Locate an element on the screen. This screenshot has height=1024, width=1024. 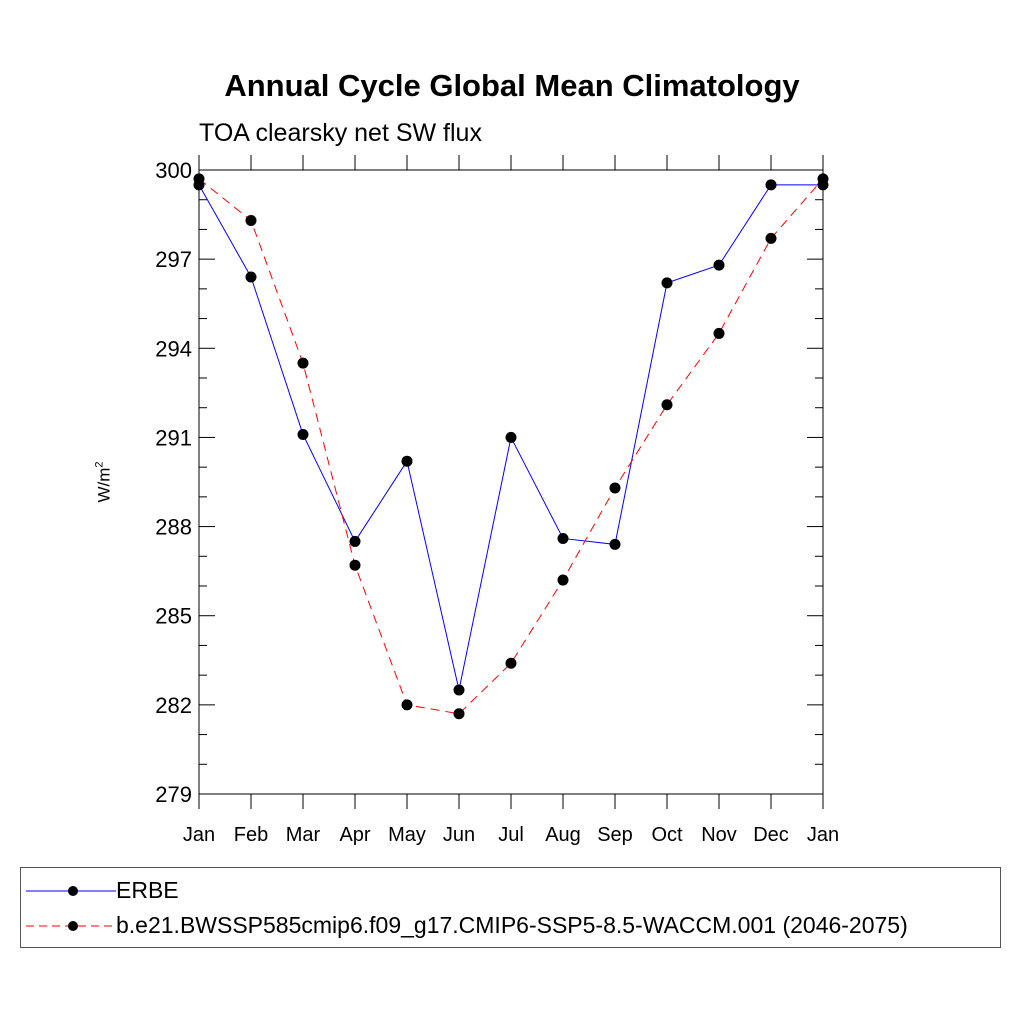
x-tick-label: Aug is located at coordinates (563, 835).